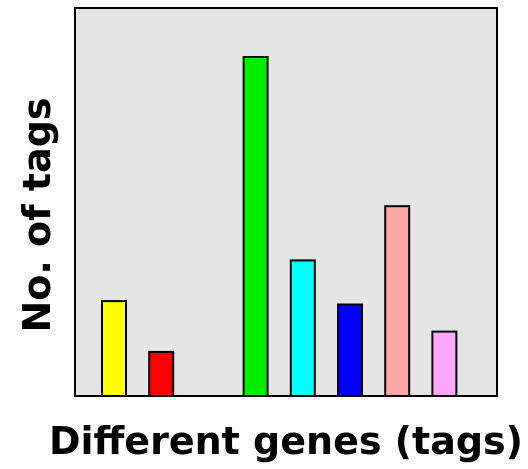 The height and width of the screenshot is (469, 528). Describe the element at coordinates (286, 441) in the screenshot. I see `x-axis-label: Different genes (tags)` at that location.